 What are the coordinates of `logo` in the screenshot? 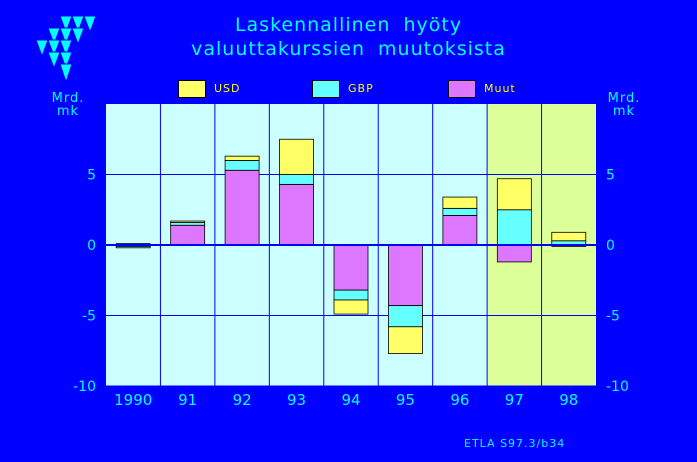 It's located at (66, 50).